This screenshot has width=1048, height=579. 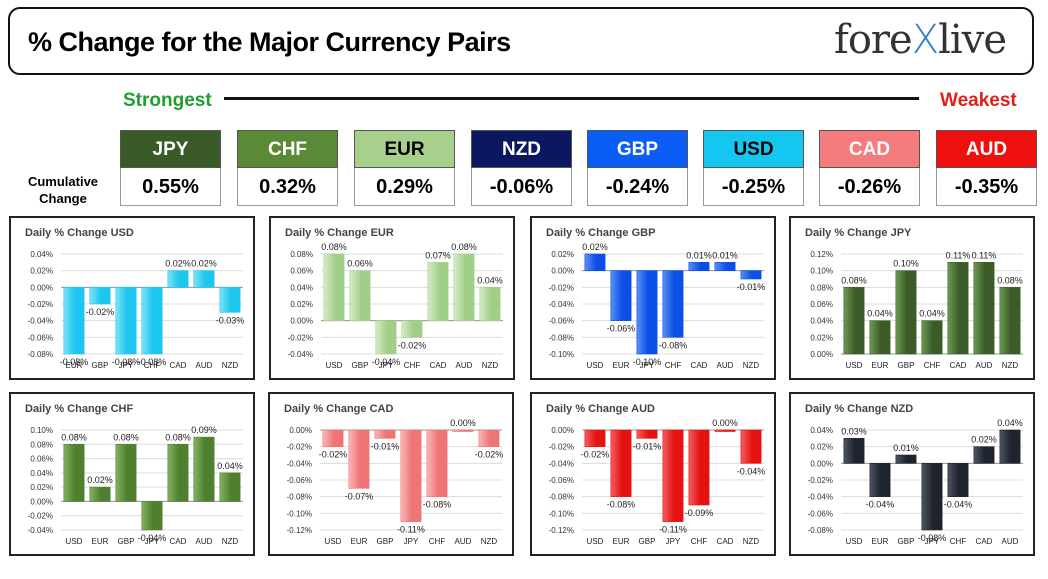 What do you see at coordinates (637, 187) in the screenshot?
I see `currency-cumulative-value: -0.24%` at bounding box center [637, 187].